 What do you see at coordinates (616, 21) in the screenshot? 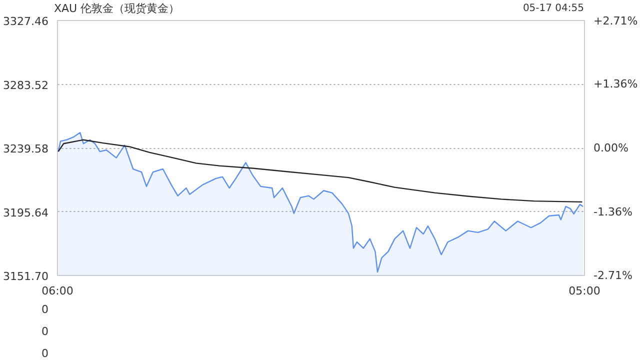
I see `y2-tick-label: +2.71%` at bounding box center [616, 21].